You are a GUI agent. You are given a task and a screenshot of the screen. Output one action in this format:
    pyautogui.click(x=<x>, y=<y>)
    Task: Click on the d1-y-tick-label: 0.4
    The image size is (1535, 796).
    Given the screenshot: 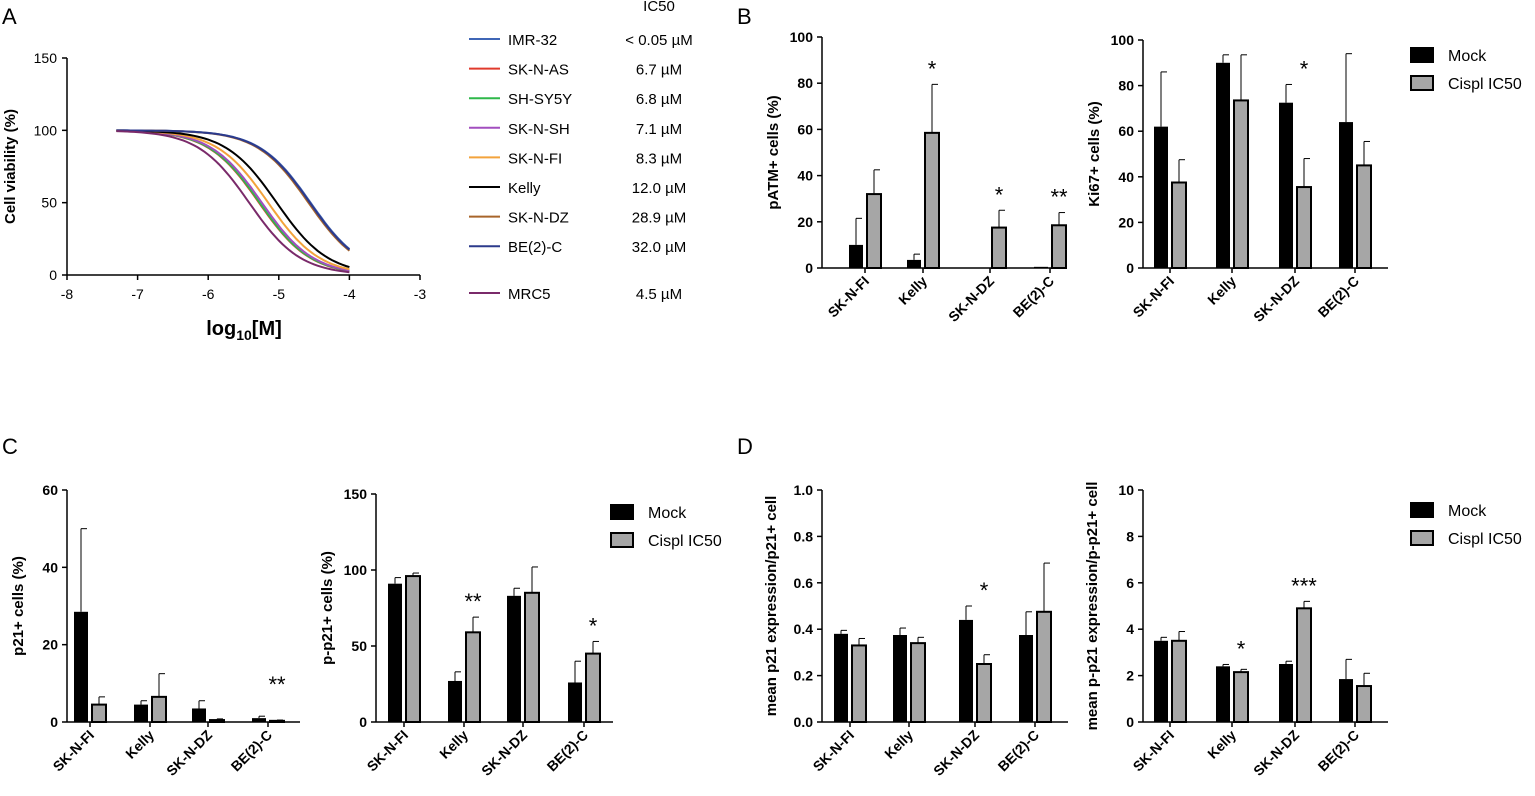 What is the action you would take?
    pyautogui.click(x=804, y=629)
    